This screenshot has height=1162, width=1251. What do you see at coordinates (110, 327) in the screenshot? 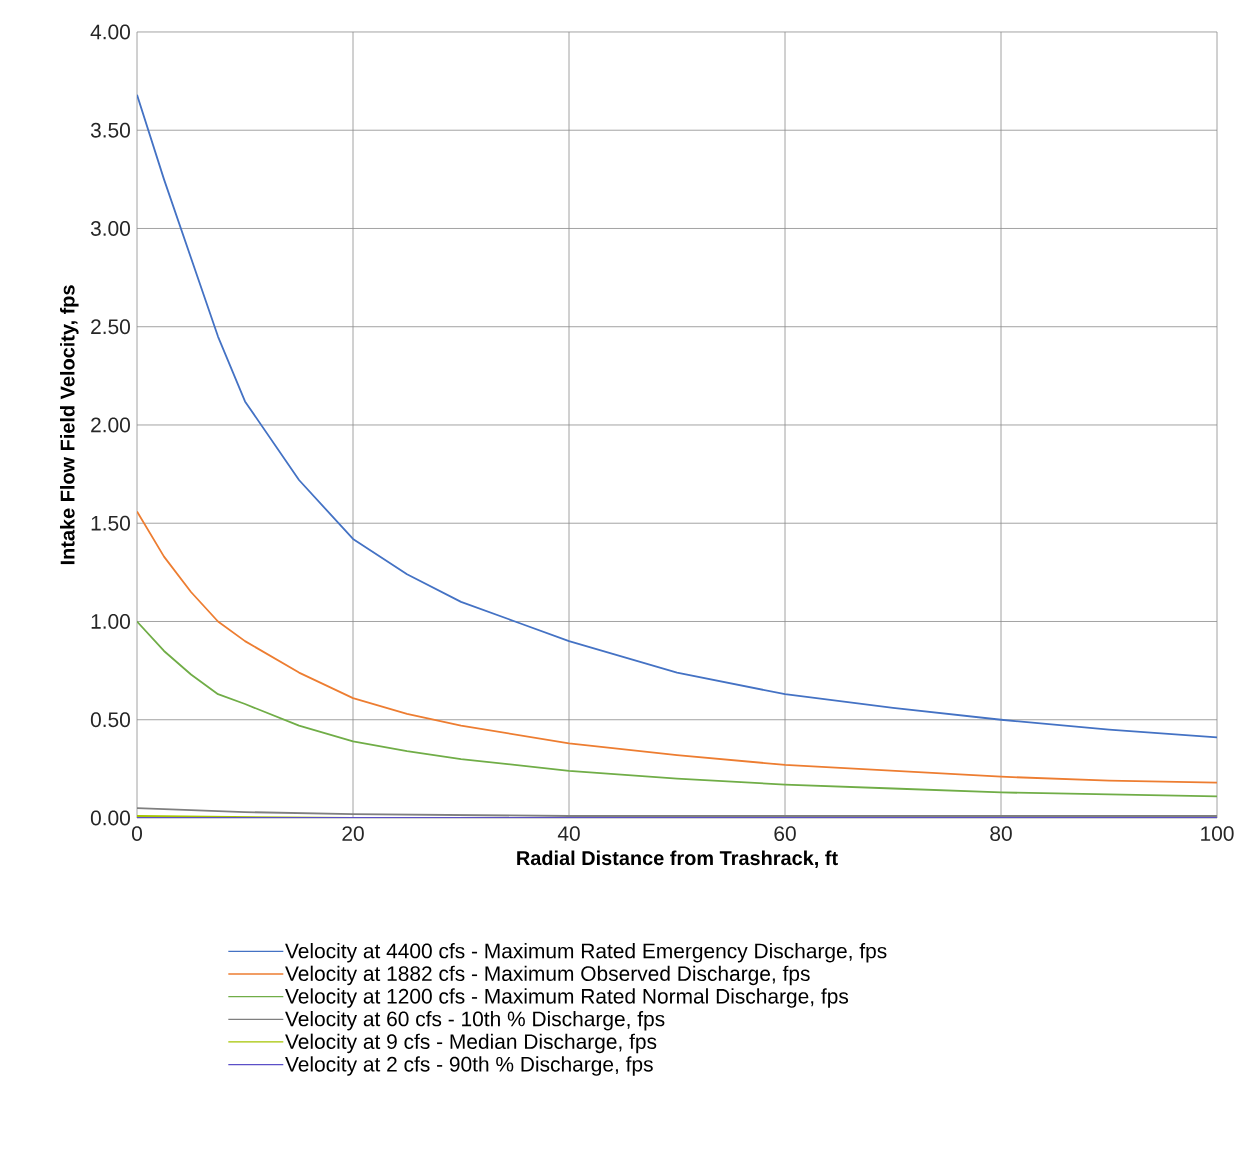
I see `y-tick-label: 2.50` at bounding box center [110, 327].